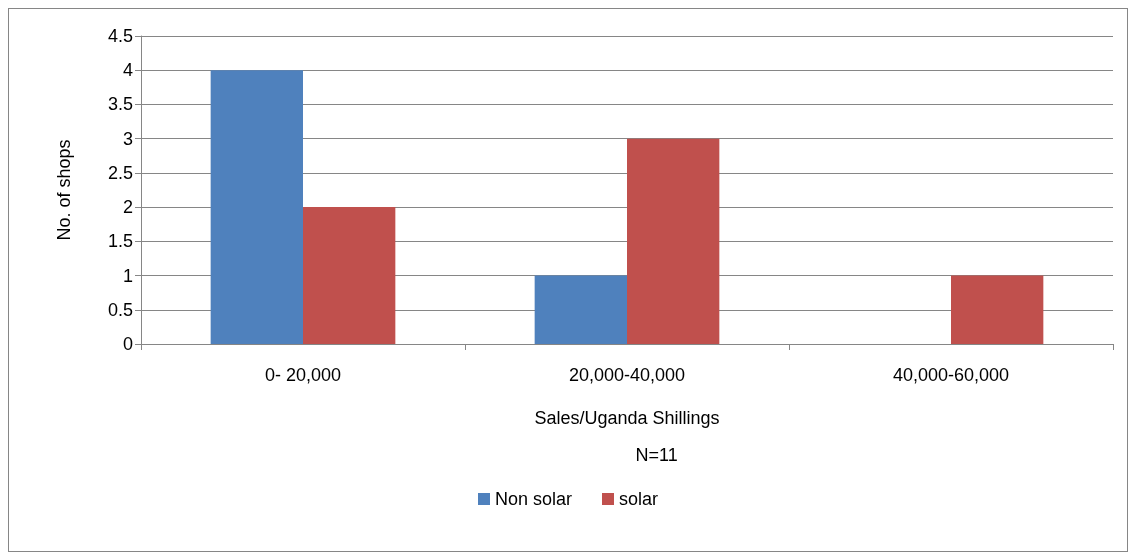 Image resolution: width=1136 pixels, height=560 pixels. I want to click on y-tick-label: 1, so click(127, 275).